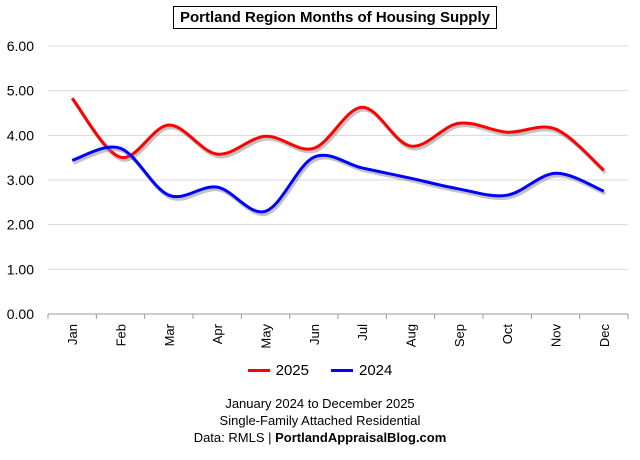 Image resolution: width=640 pixels, height=460 pixels. Describe the element at coordinates (20, 314) in the screenshot. I see `y-tick-label: 0.00` at that location.